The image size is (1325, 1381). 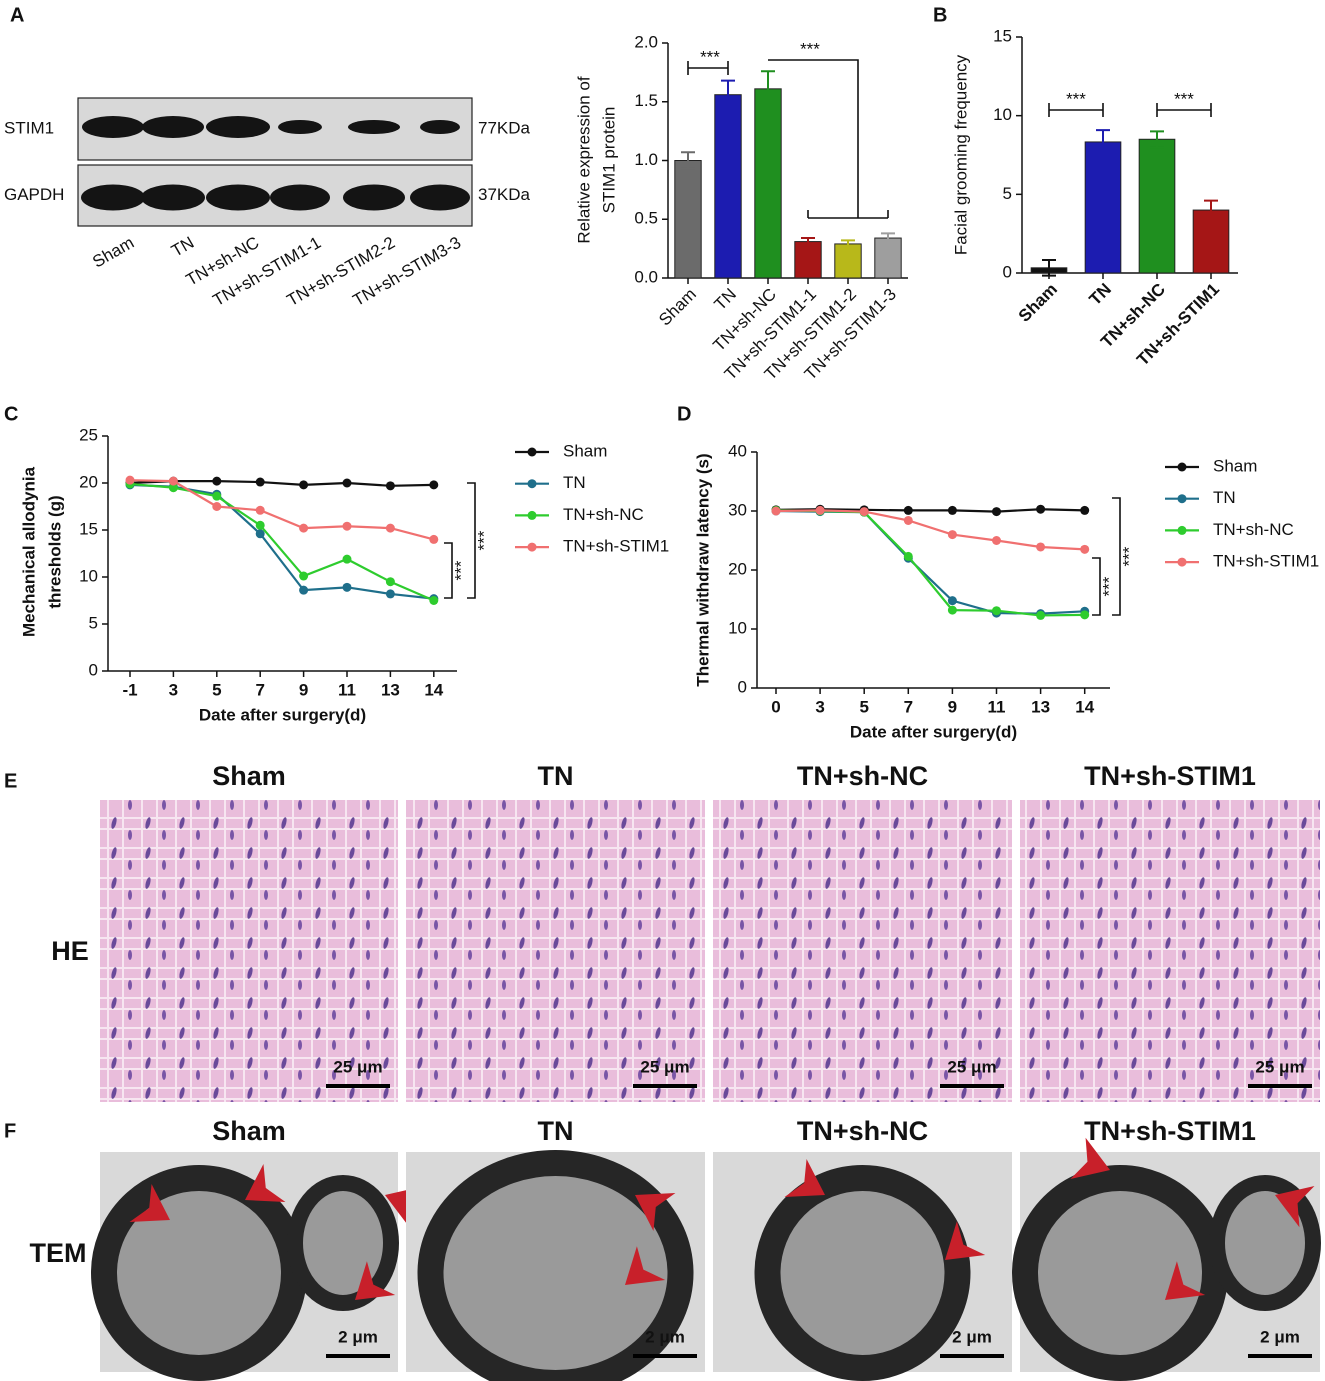 What do you see at coordinates (216, 689) in the screenshot?
I see `x-tick-label: 5` at bounding box center [216, 689].